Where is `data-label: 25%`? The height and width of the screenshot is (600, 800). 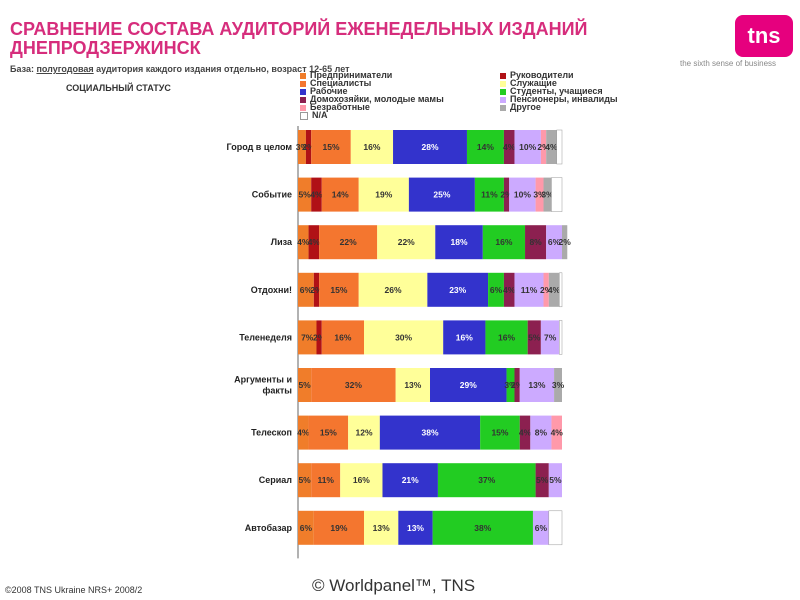
data-label: 25% is located at coordinates (441, 195).